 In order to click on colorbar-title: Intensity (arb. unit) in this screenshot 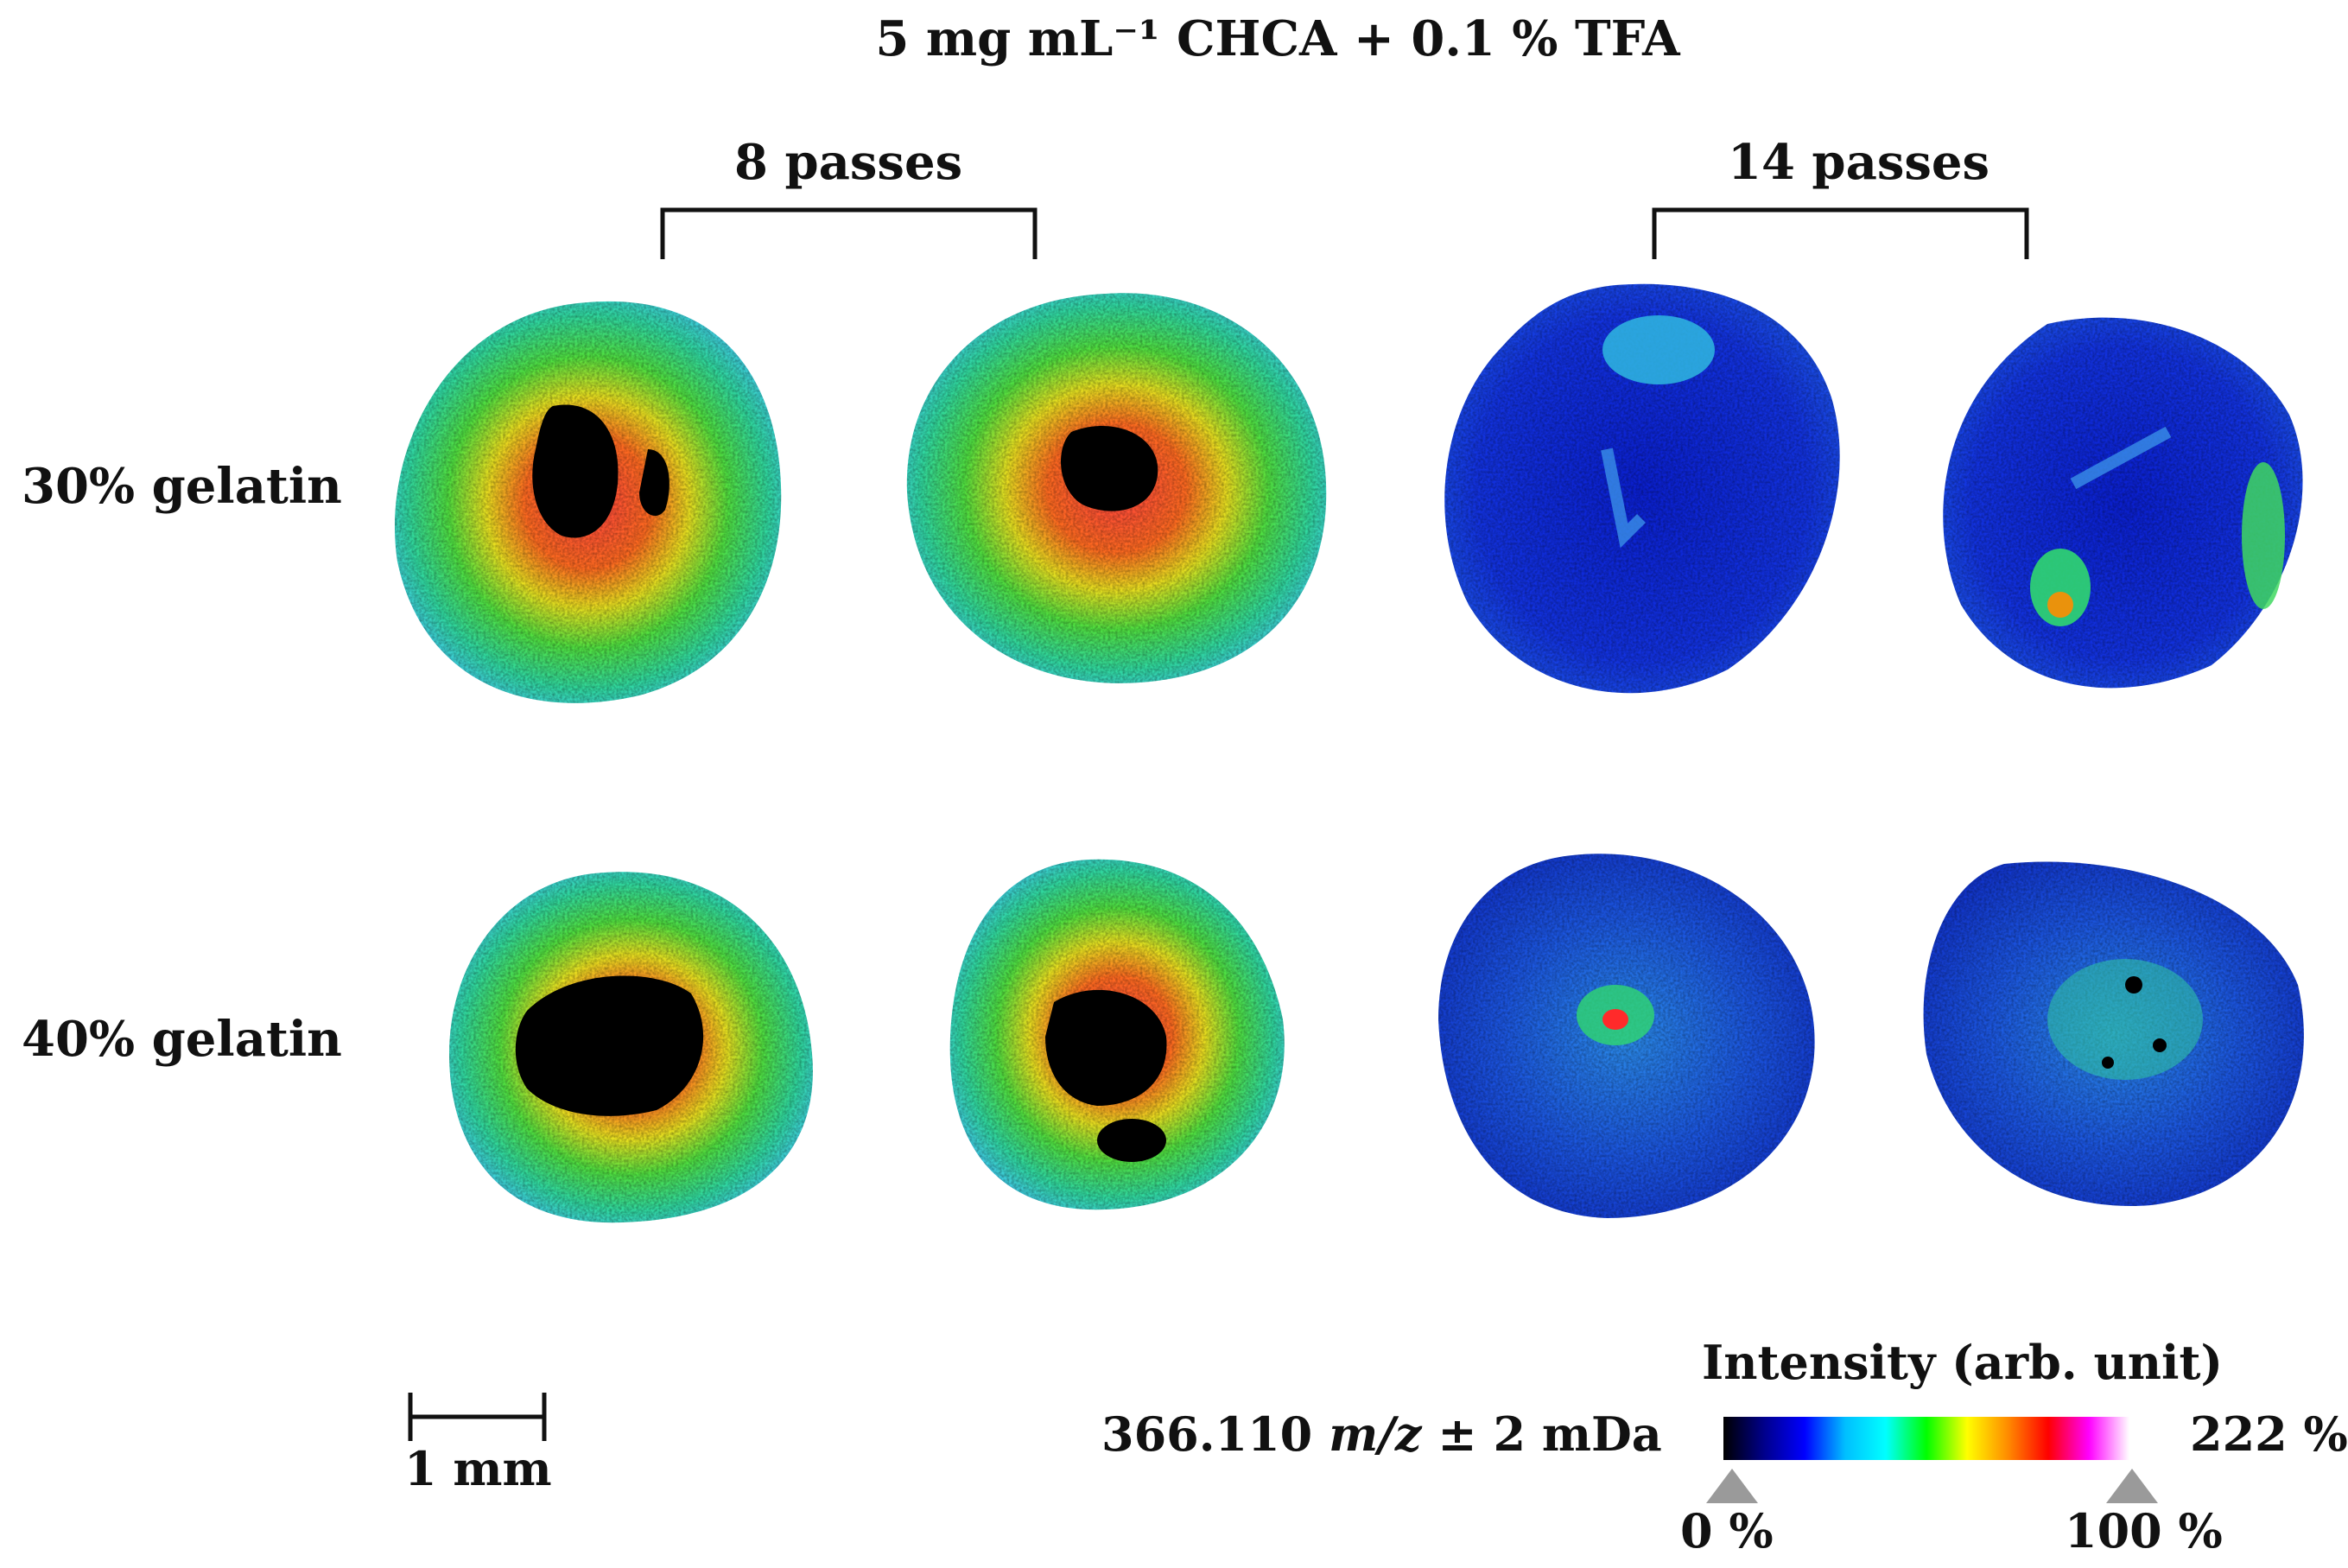, I will do `click(1963, 1362)`.